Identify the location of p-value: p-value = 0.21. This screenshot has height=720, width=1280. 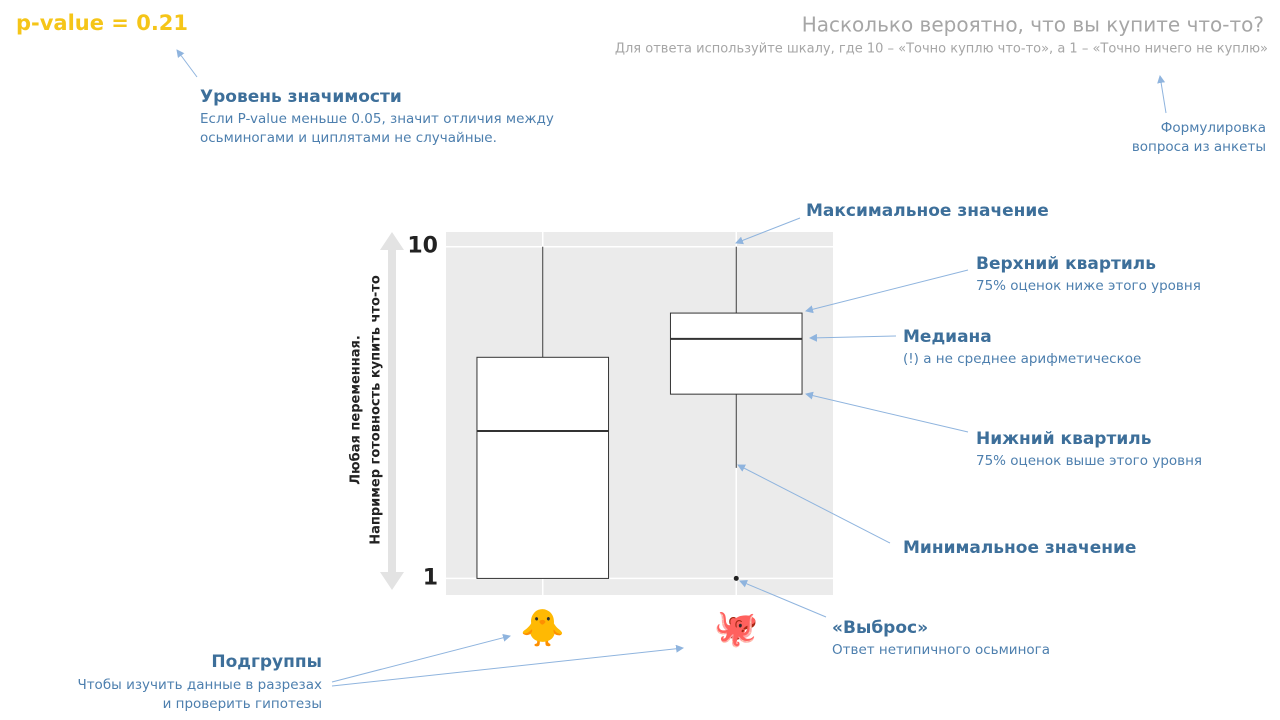
(102, 23).